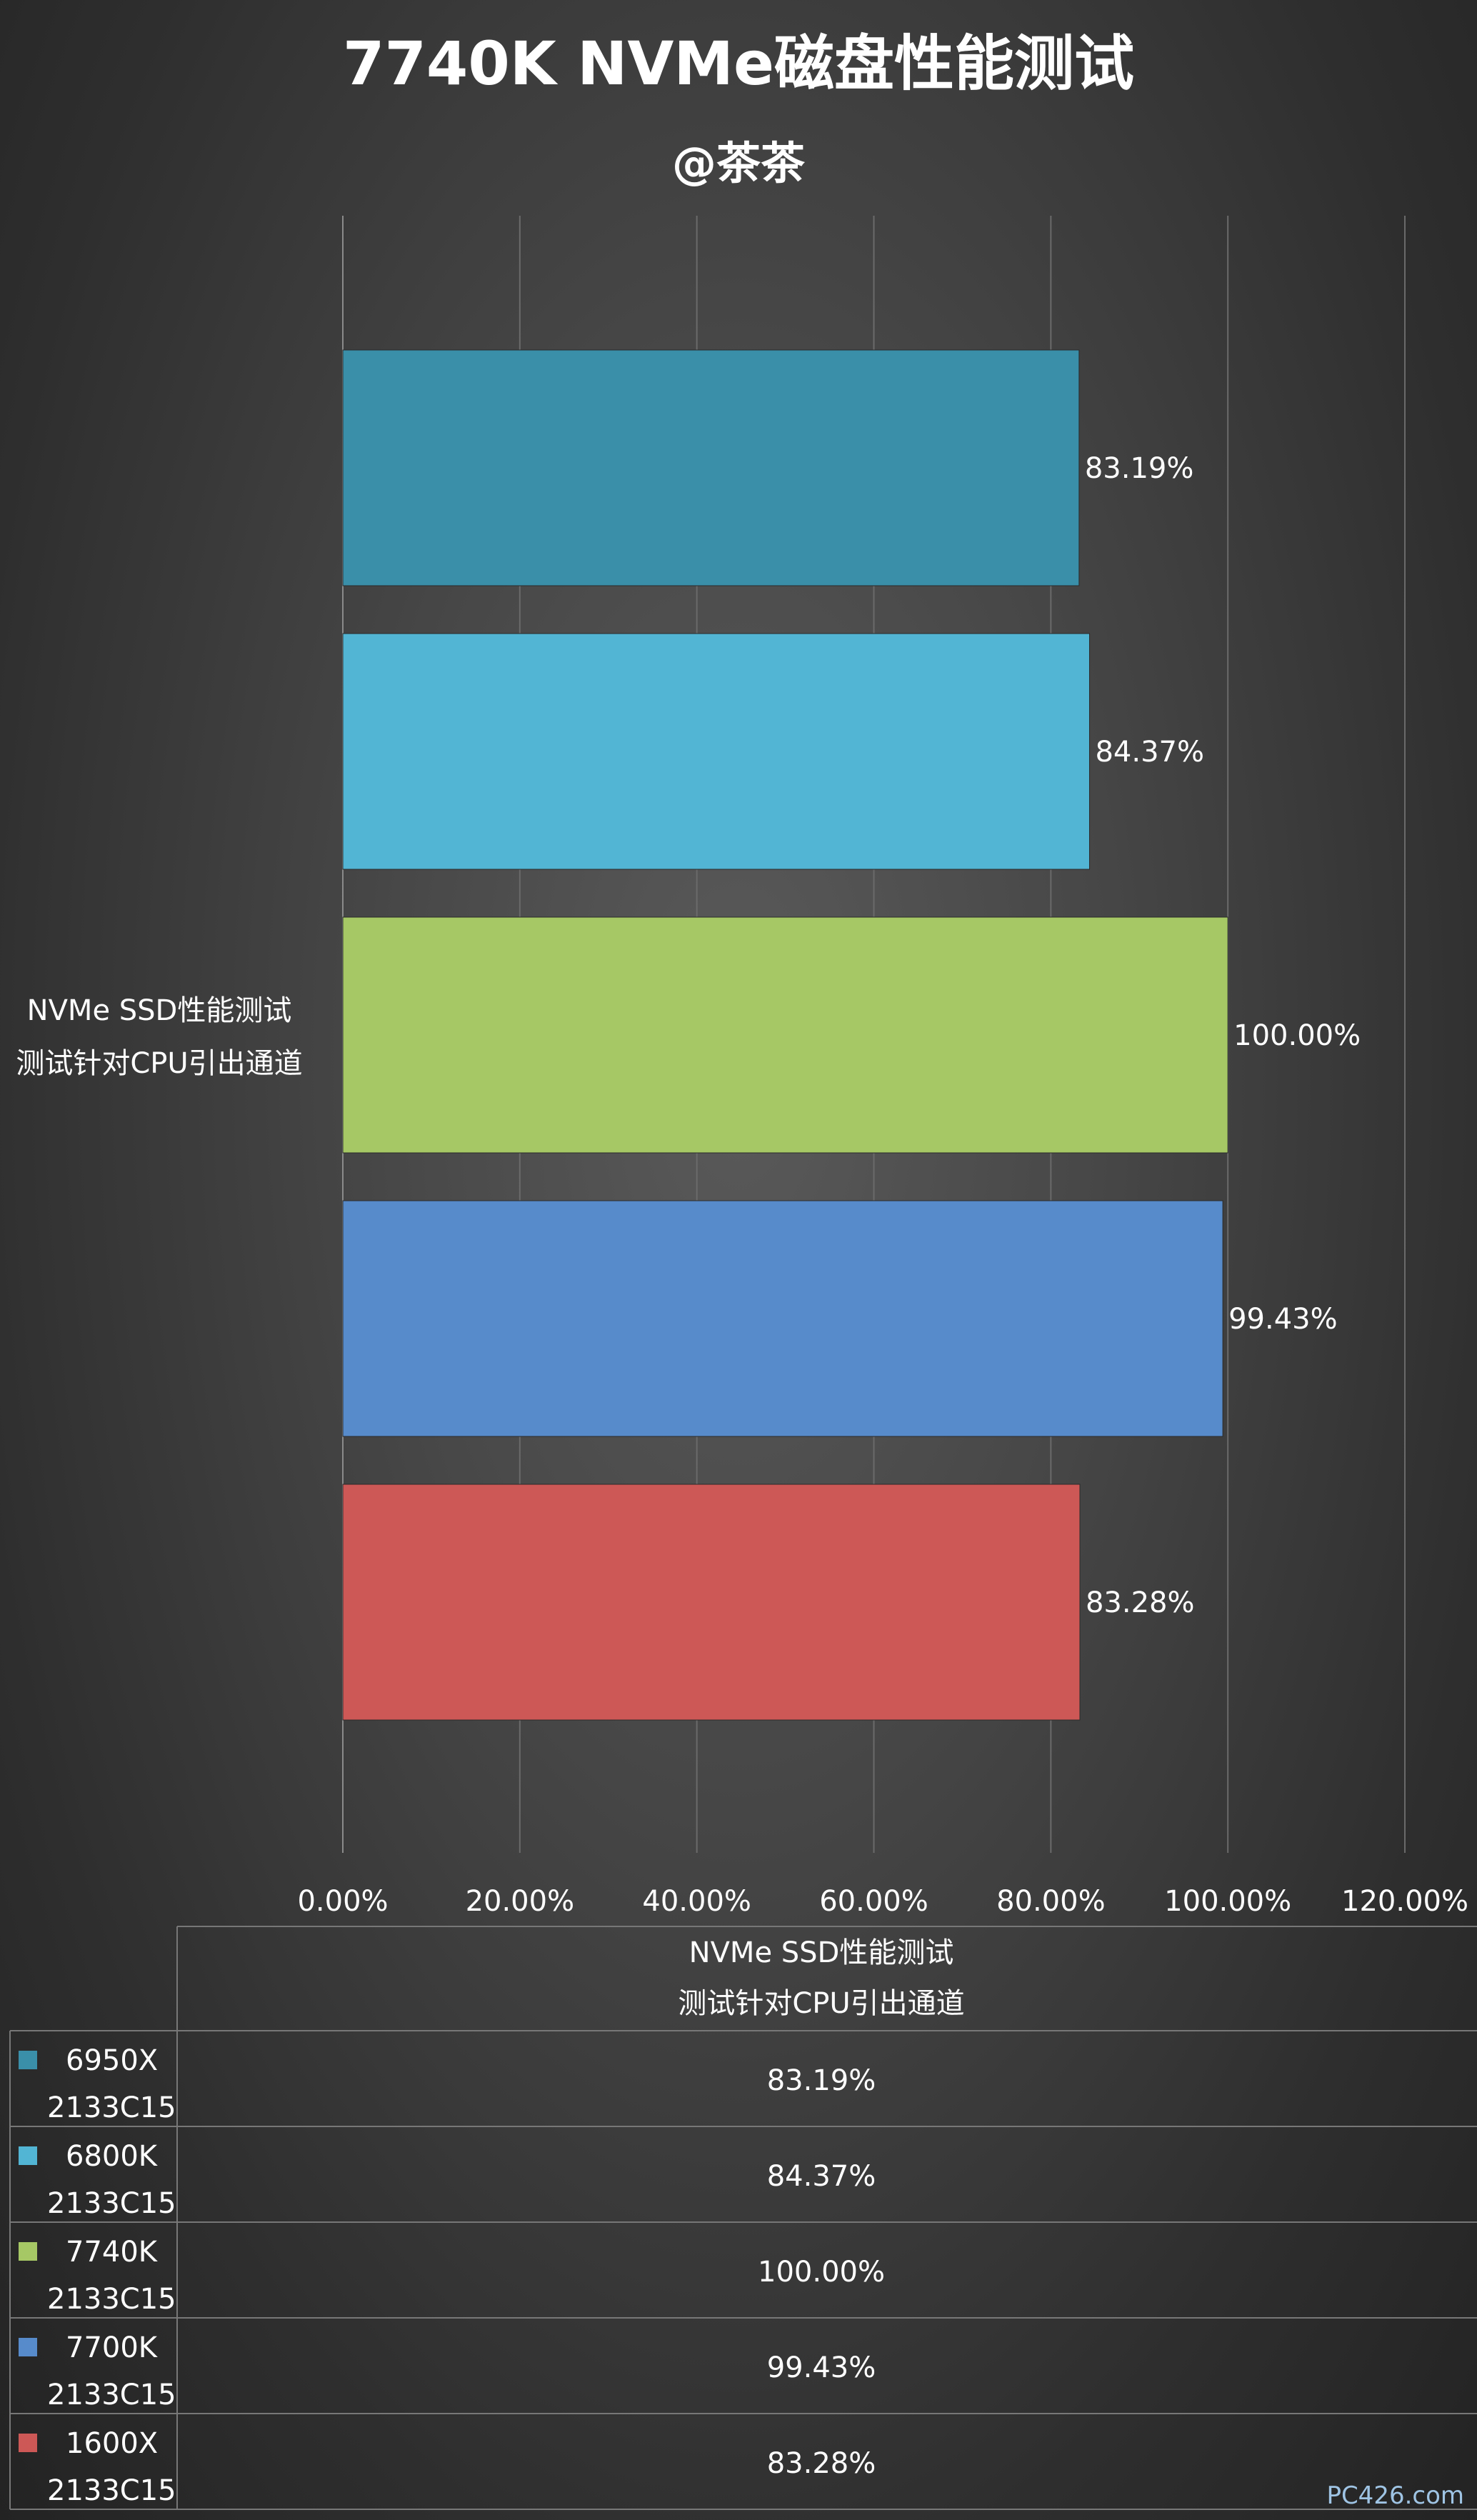 The height and width of the screenshot is (2520, 1477). What do you see at coordinates (112, 2060) in the screenshot?
I see `legend-name-line1: 6950X` at bounding box center [112, 2060].